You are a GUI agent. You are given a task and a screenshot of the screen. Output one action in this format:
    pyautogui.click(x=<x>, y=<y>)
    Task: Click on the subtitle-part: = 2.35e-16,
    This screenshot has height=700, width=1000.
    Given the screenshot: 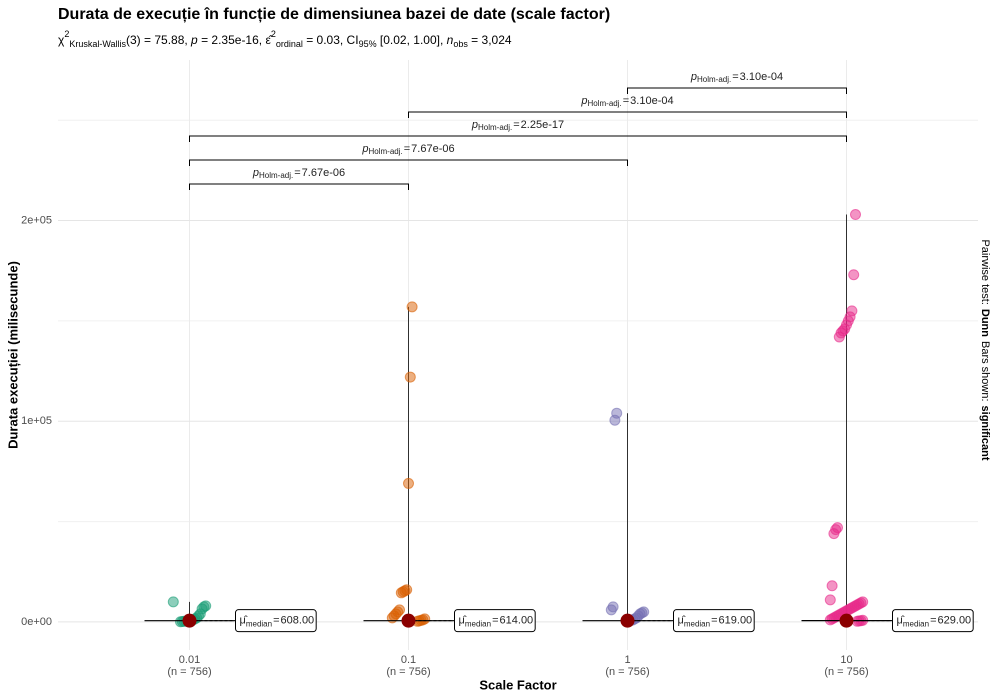 What is the action you would take?
    pyautogui.click(x=232, y=40)
    